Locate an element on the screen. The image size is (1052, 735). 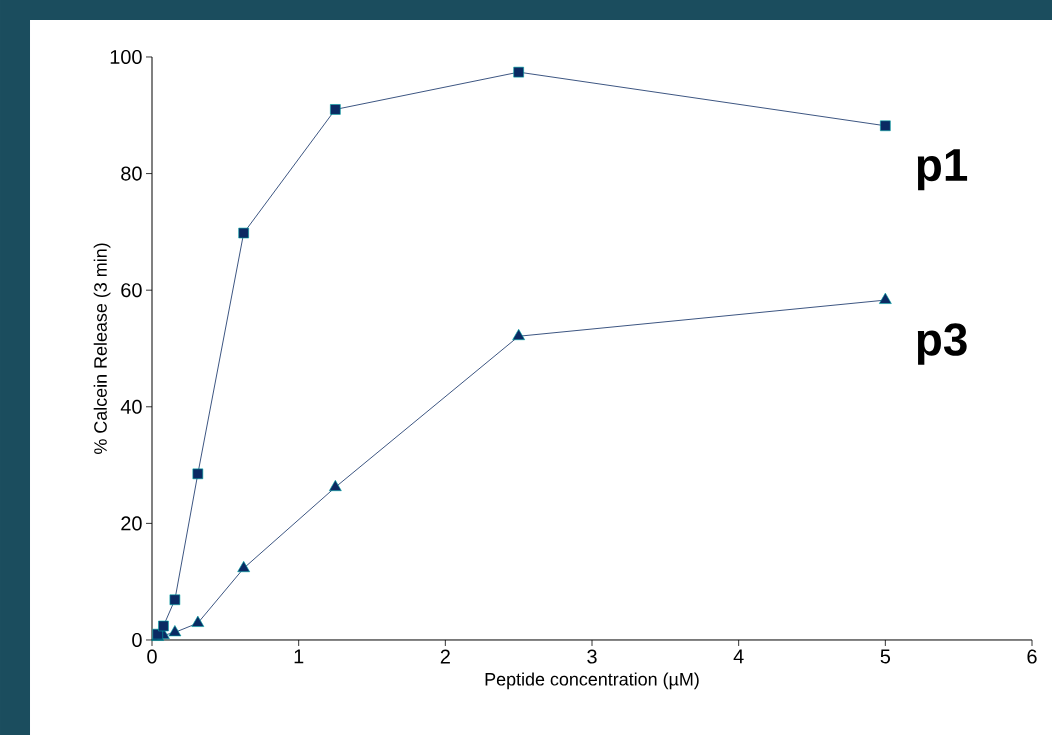
y-tick-label: 40 is located at coordinates (131, 406).